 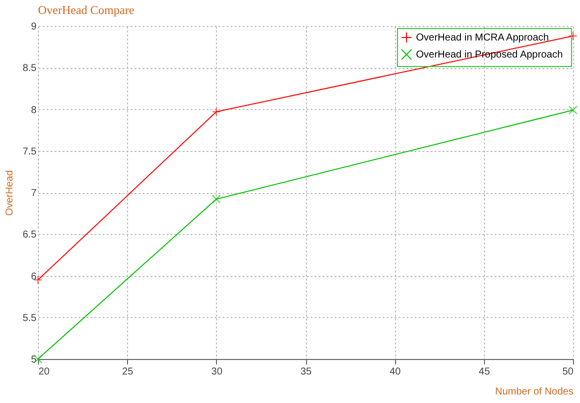 I want to click on chart-title: OverHead Compare, so click(x=86, y=10).